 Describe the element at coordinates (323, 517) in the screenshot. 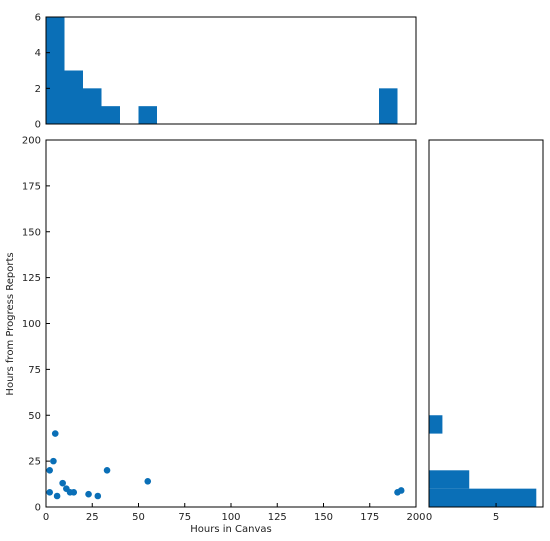

I see `scatter-x-tick-label: 150` at that location.